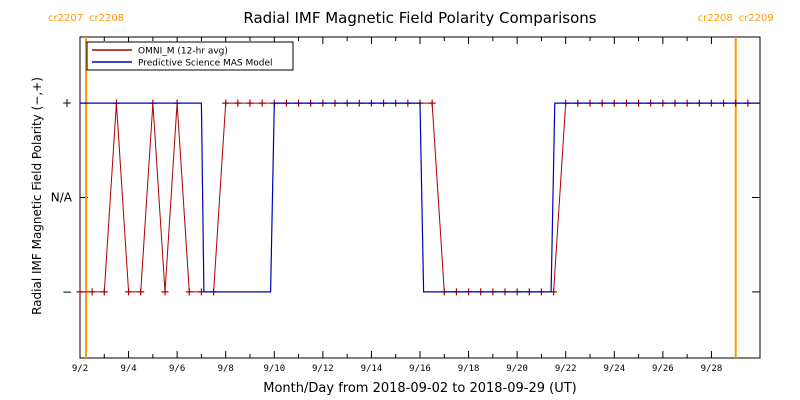 The width and height of the screenshot is (800, 400). Describe the element at coordinates (37, 196) in the screenshot. I see `y-axis-label: Radial IMF Magnetic Field Polarity (−,+)` at that location.